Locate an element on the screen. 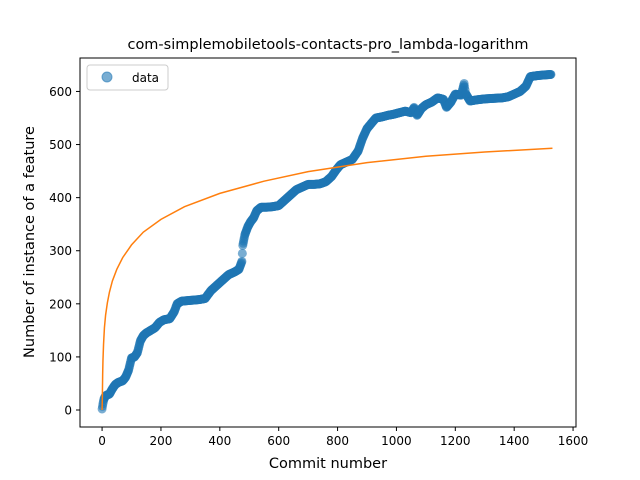 The image size is (640, 480). legend: data is located at coordinates (127, 77).